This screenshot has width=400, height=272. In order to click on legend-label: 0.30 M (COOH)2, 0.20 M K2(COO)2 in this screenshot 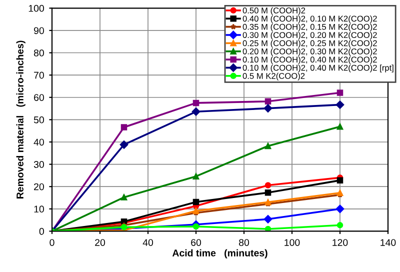, I will do `click(309, 36)`.